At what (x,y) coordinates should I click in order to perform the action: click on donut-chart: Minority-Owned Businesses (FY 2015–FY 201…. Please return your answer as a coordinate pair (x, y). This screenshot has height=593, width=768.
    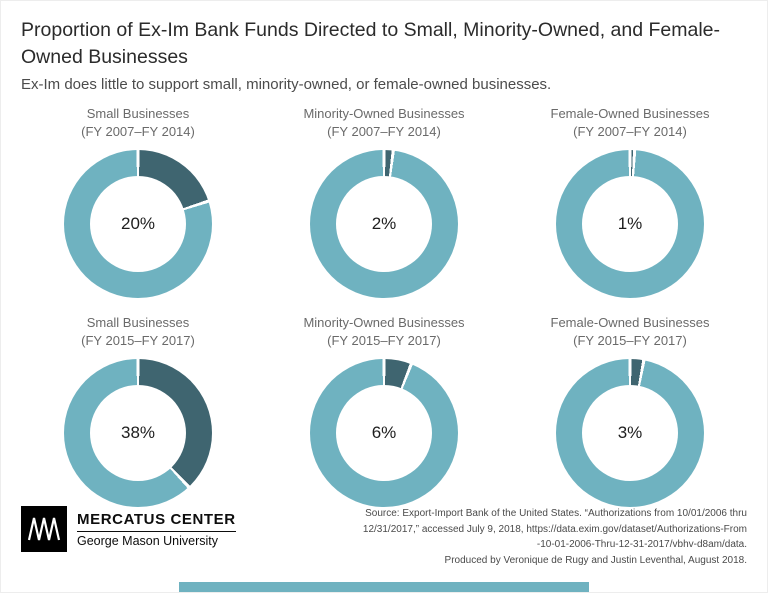
    Looking at the image, I should click on (384, 411).